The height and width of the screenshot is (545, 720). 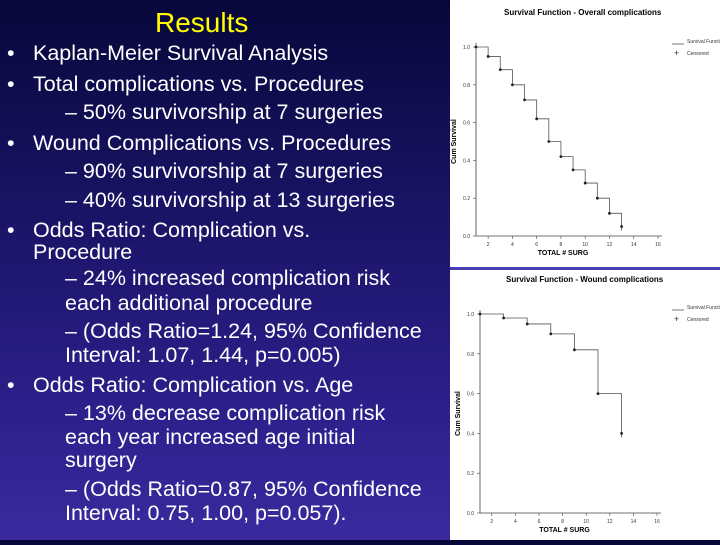 I want to click on survival-step-line, so click(x=549, y=138).